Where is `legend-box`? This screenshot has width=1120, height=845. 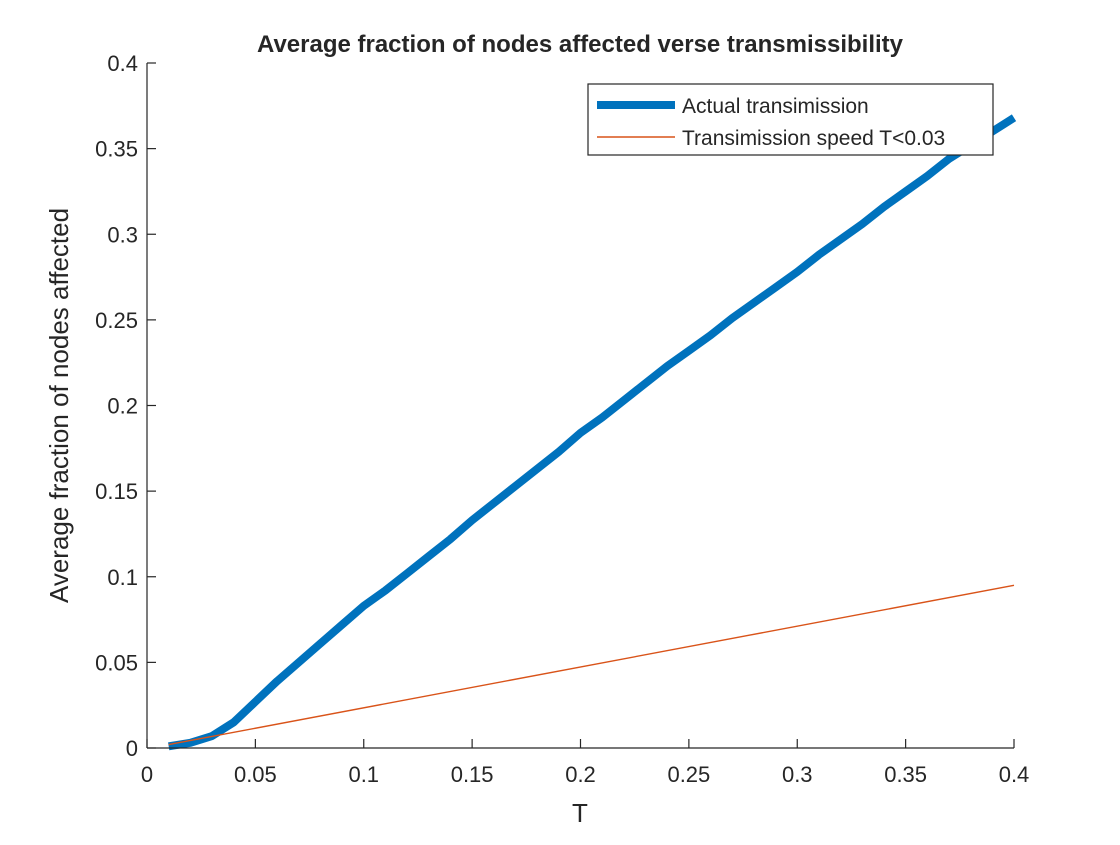
legend-box is located at coordinates (790, 119).